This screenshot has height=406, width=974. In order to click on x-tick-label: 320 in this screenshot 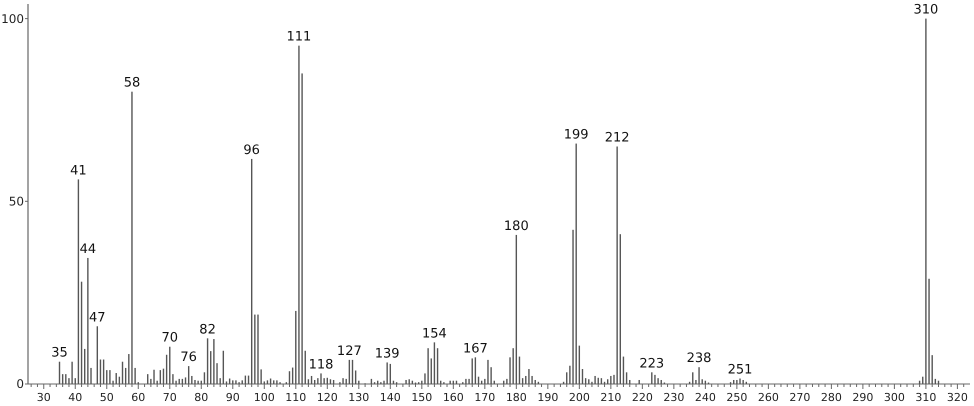, I will do `click(957, 397)`.